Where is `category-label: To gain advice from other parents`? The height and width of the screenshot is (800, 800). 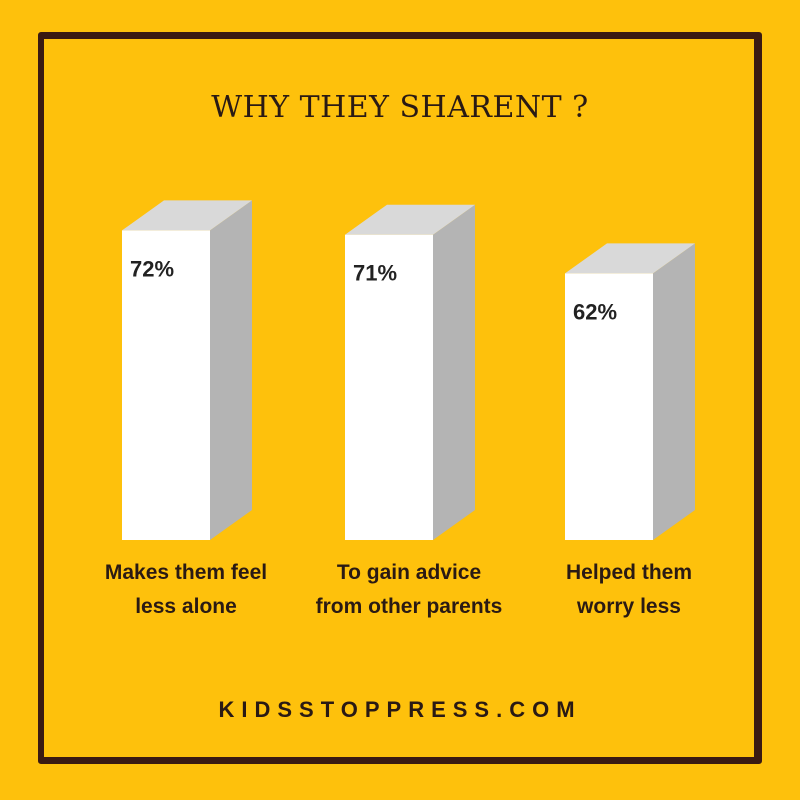
category-label: To gain advice from other parents is located at coordinates (409, 590).